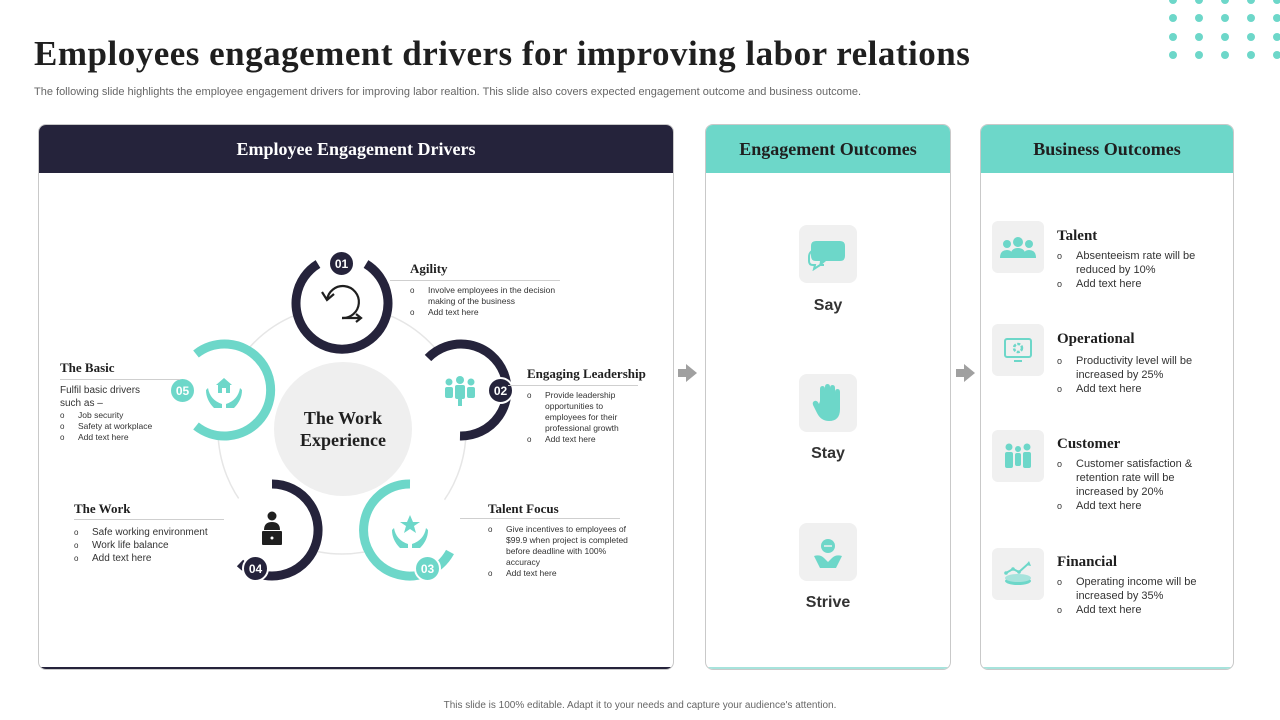 Image resolution: width=1280 pixels, height=720 pixels. Describe the element at coordinates (1087, 562) in the screenshot. I see `business-title-financial: Financial` at that location.